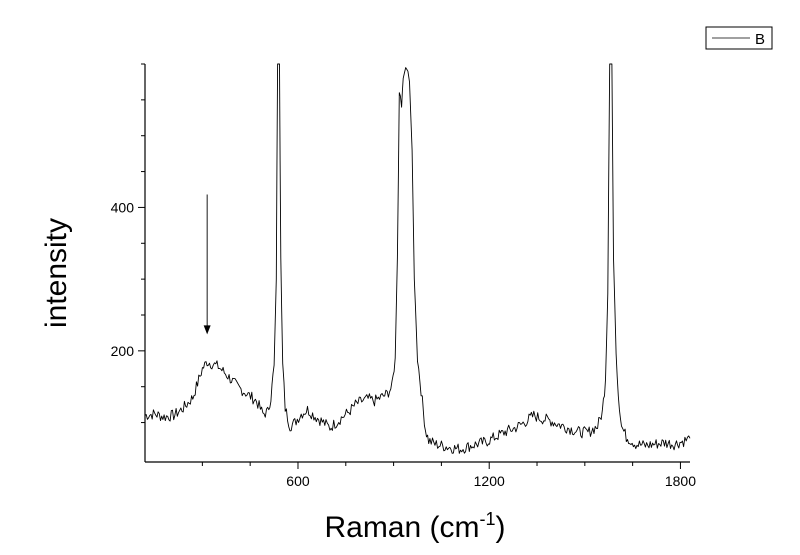  Describe the element at coordinates (739, 38) in the screenshot. I see `legend: B` at that location.